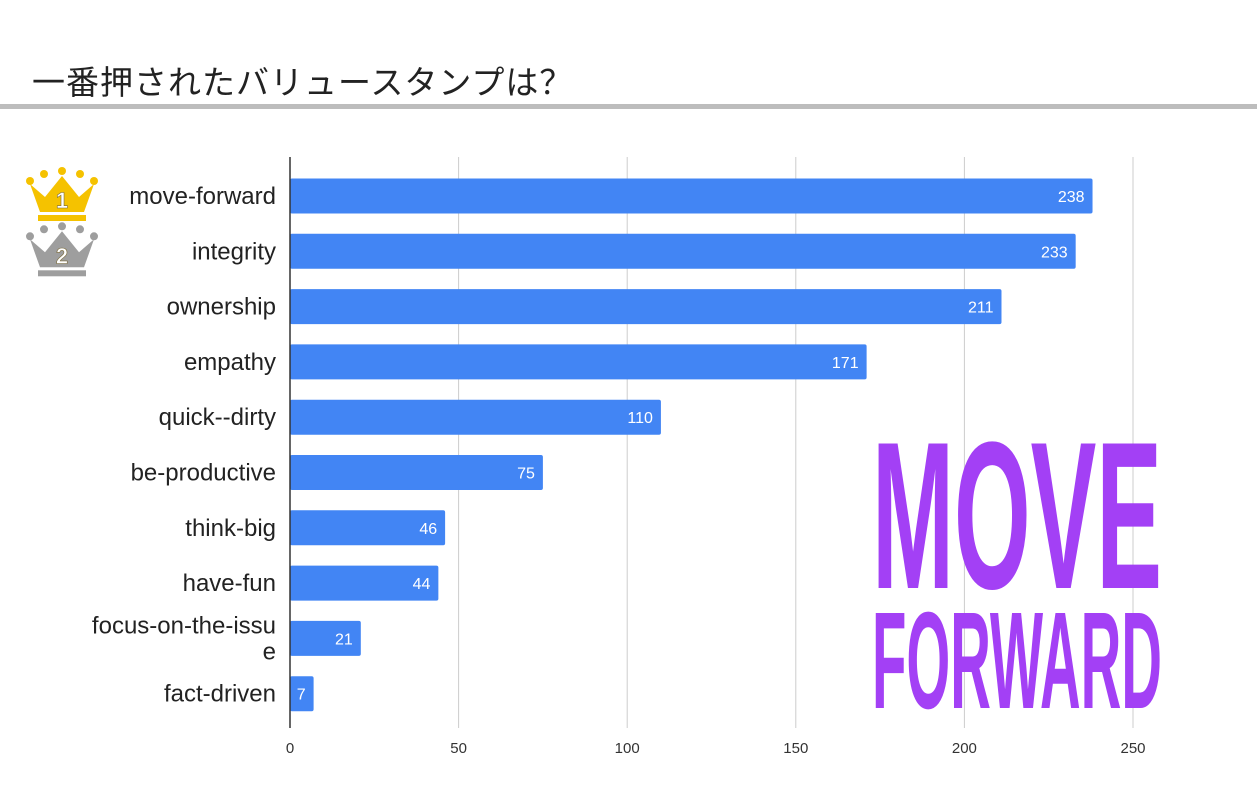  I want to click on category-label-line: quick--dirty, so click(217, 417).